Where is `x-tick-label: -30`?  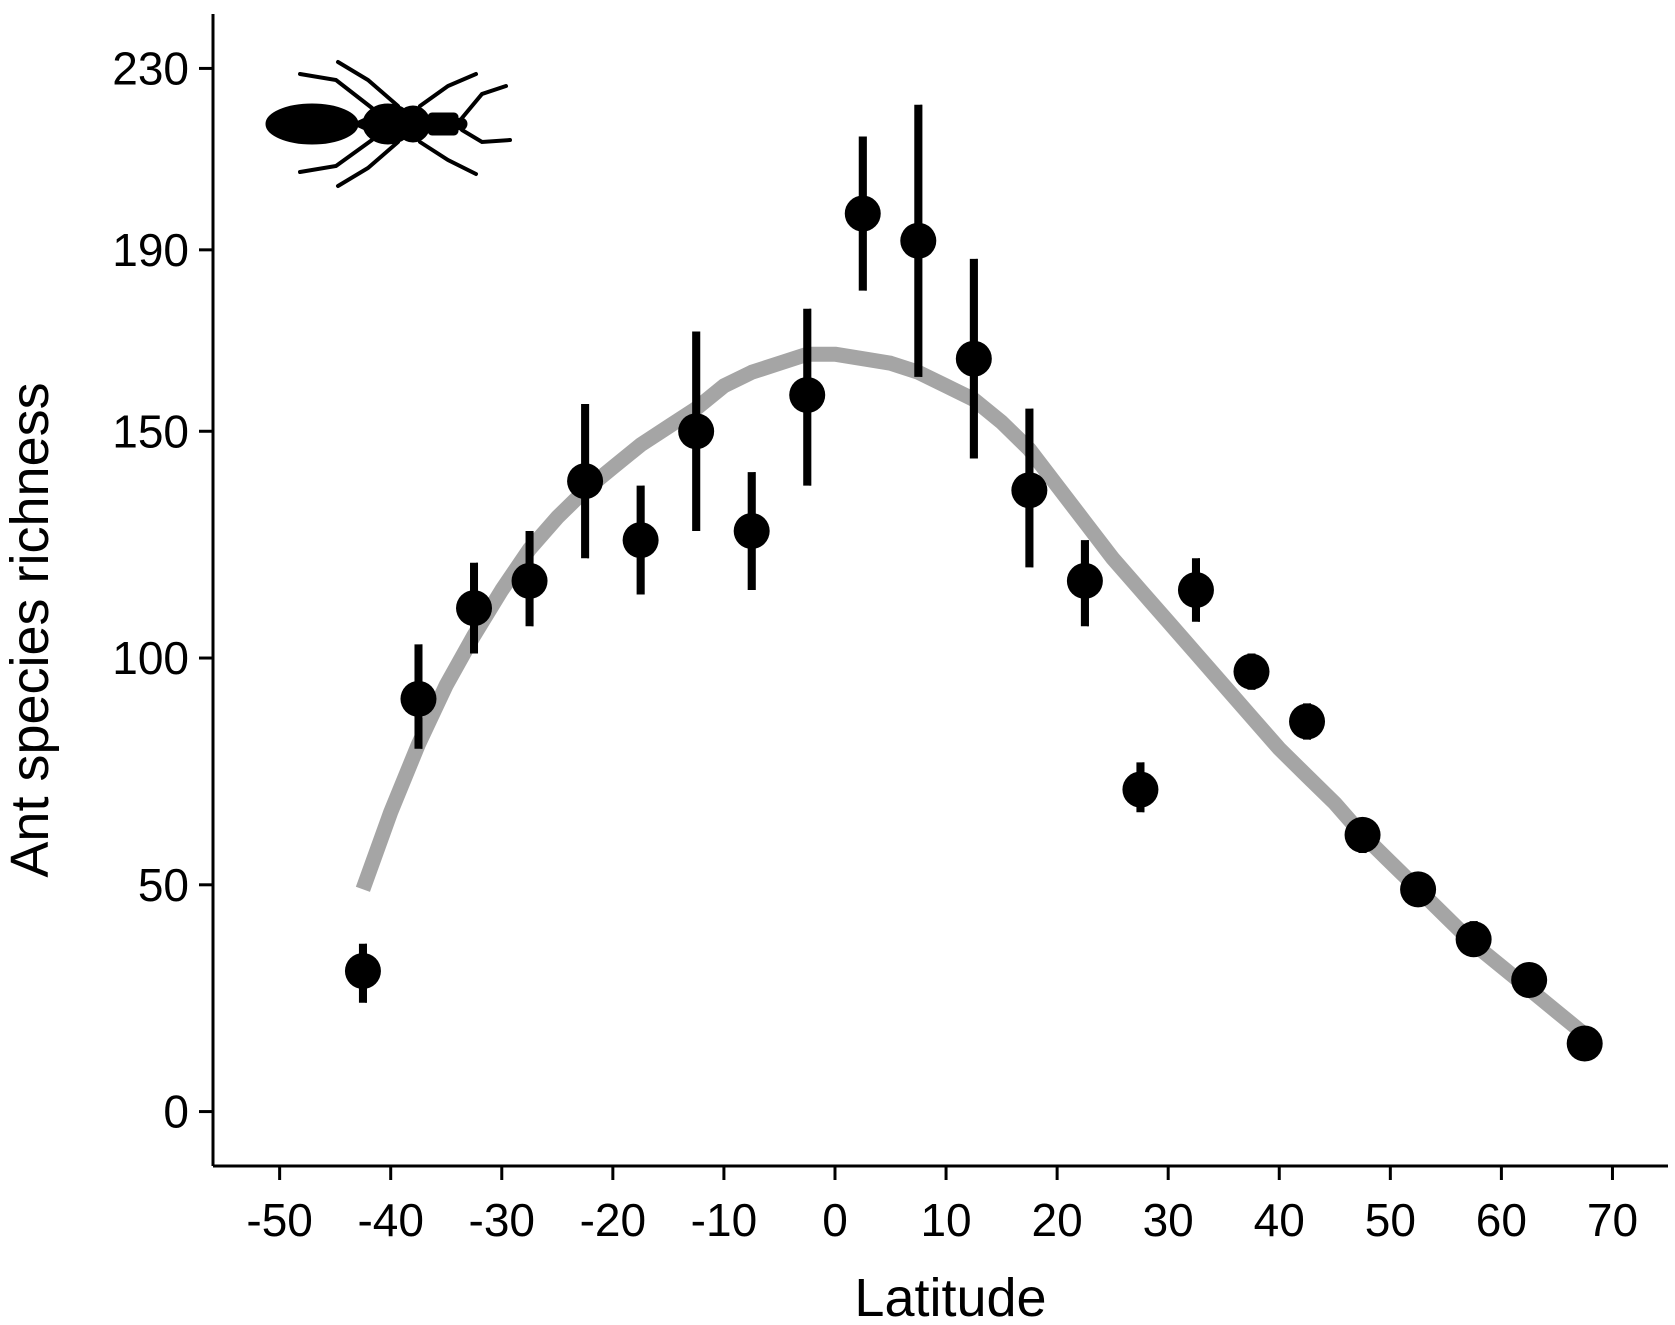
x-tick-label: -30 is located at coordinates (502, 1220).